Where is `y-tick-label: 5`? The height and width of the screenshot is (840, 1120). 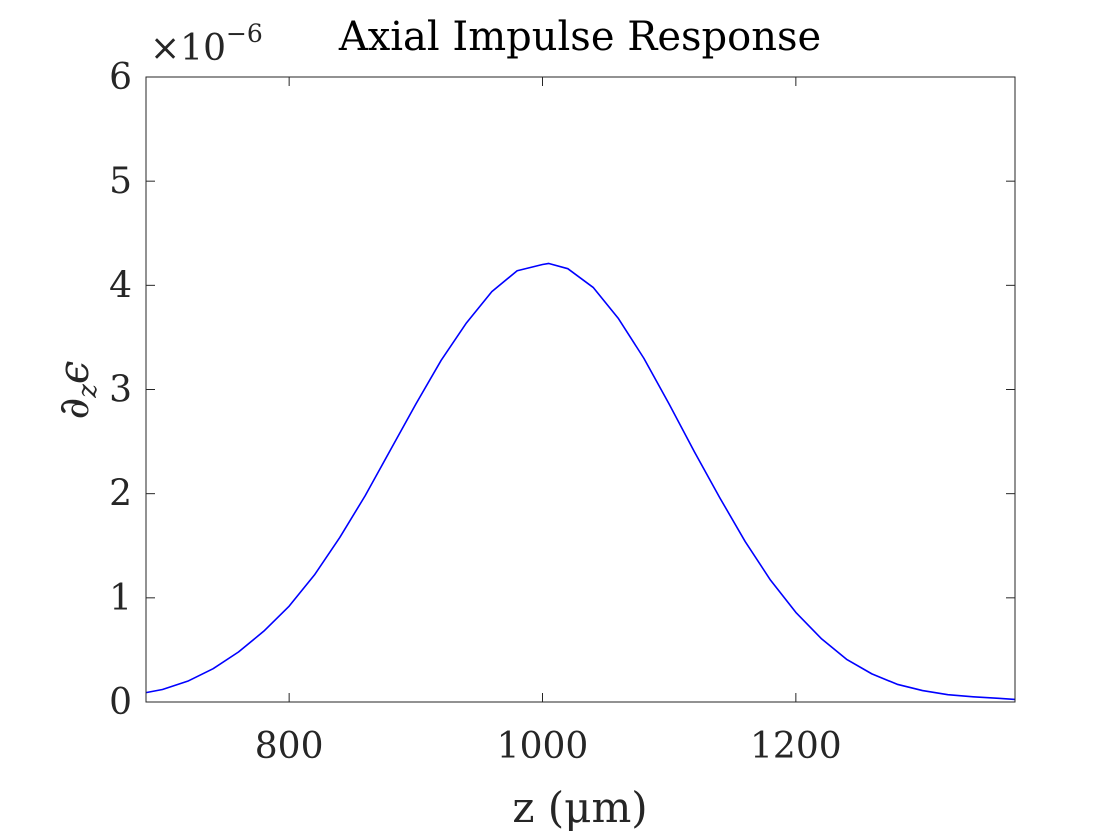
y-tick-label: 5 is located at coordinates (120, 181).